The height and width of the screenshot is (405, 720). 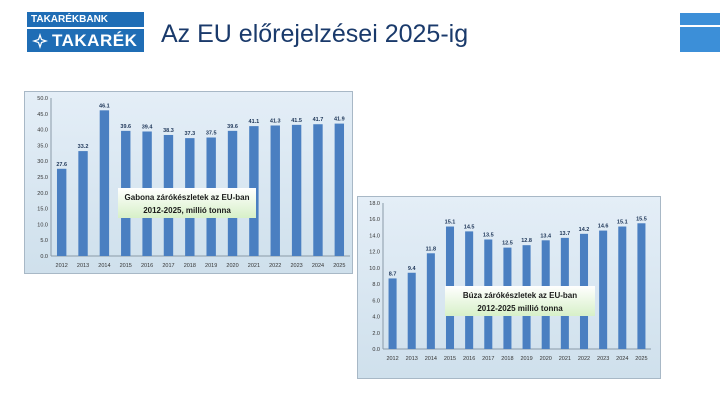 What do you see at coordinates (40, 40) in the screenshot?
I see `star-icon` at bounding box center [40, 40].